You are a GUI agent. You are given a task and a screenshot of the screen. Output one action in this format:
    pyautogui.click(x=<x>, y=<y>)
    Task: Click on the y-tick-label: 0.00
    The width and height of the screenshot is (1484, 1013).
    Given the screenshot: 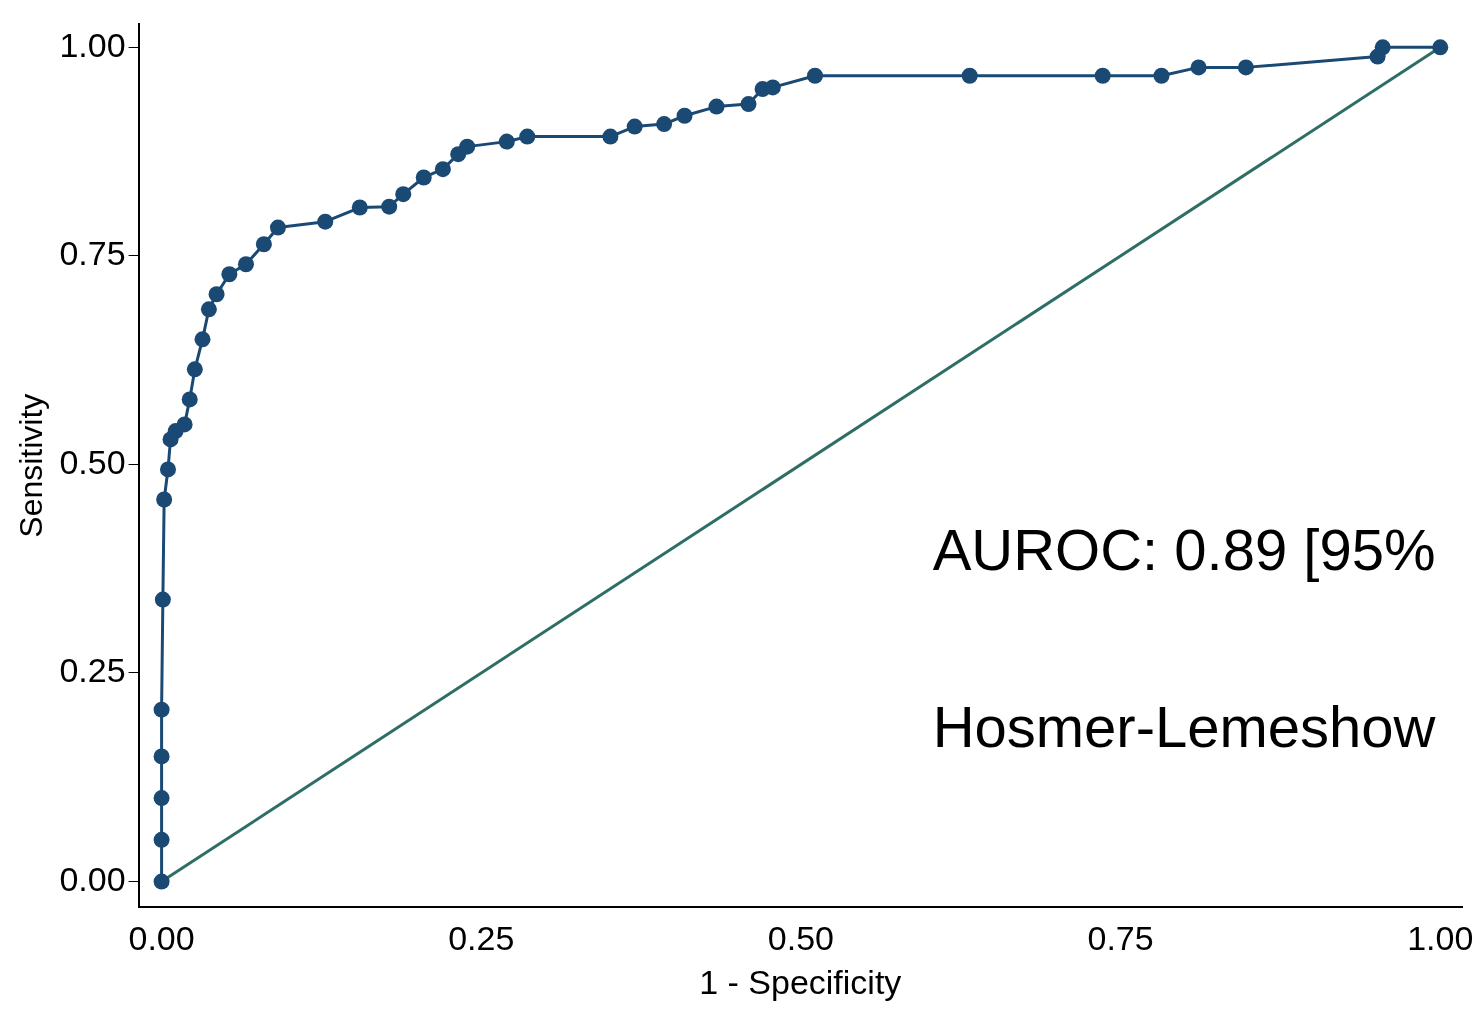 What is the action you would take?
    pyautogui.click(x=92, y=878)
    